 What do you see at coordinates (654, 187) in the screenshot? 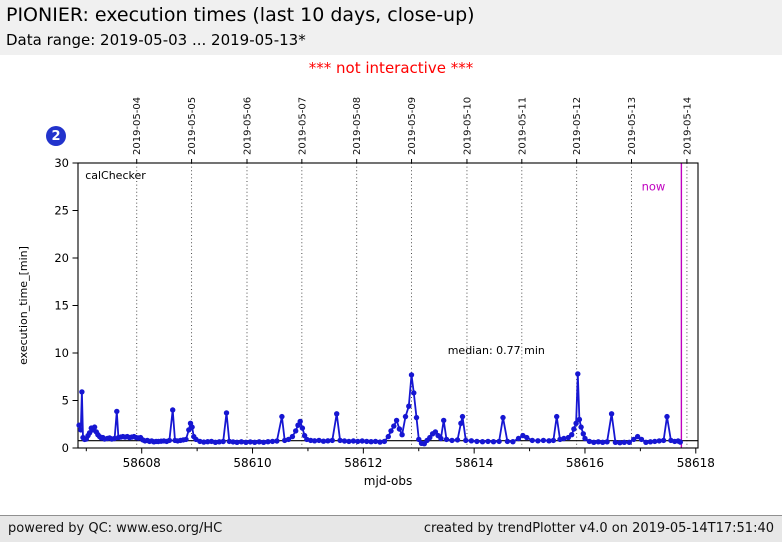
I see `now-label: now` at bounding box center [654, 187].